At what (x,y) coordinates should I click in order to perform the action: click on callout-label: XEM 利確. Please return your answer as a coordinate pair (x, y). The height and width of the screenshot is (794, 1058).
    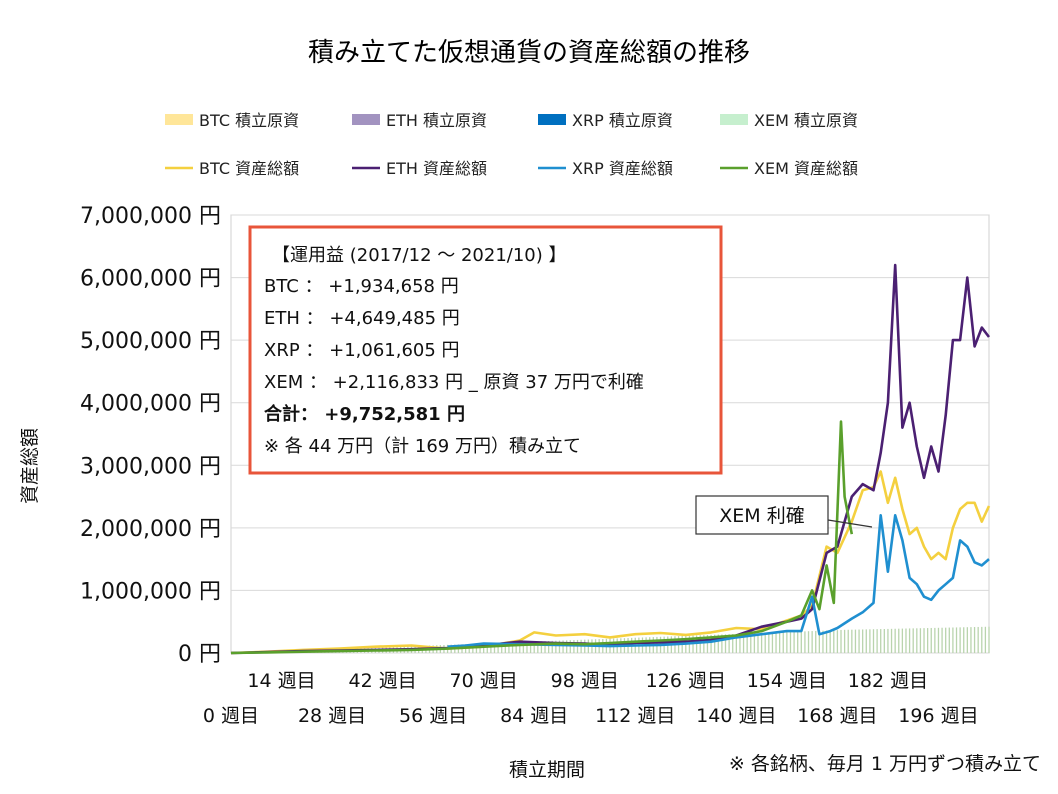
    Looking at the image, I should click on (761, 516).